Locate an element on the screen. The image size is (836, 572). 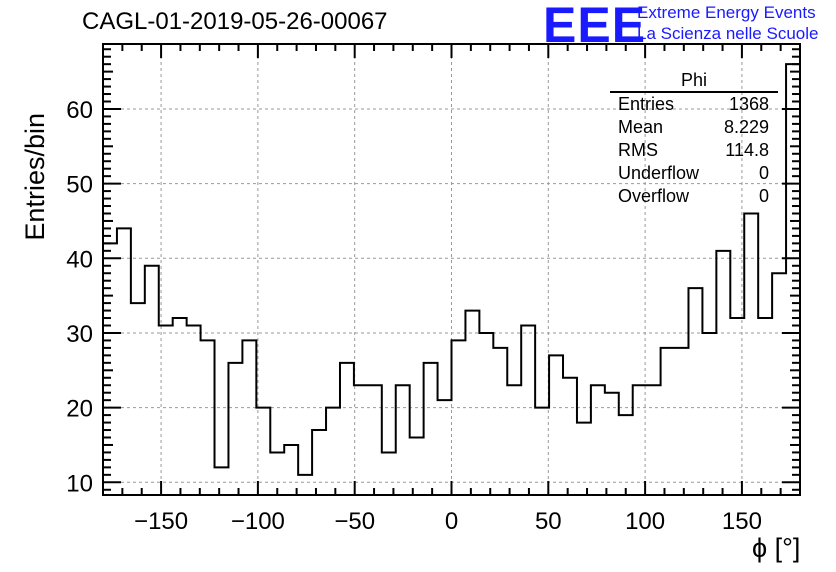
stats-row-entries: Entries 1368 is located at coordinates (694, 104).